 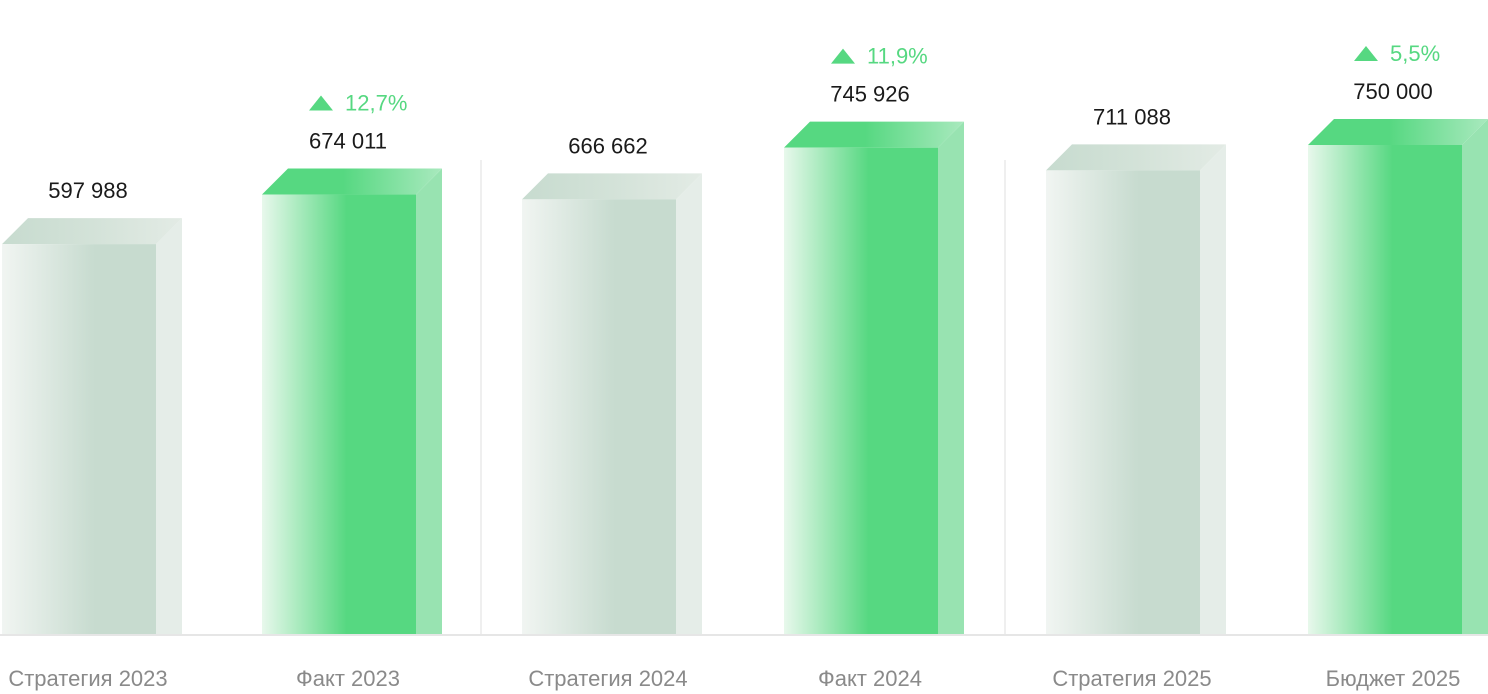 What do you see at coordinates (607, 678) in the screenshot?
I see `category-label: Стратегия 2024` at bounding box center [607, 678].